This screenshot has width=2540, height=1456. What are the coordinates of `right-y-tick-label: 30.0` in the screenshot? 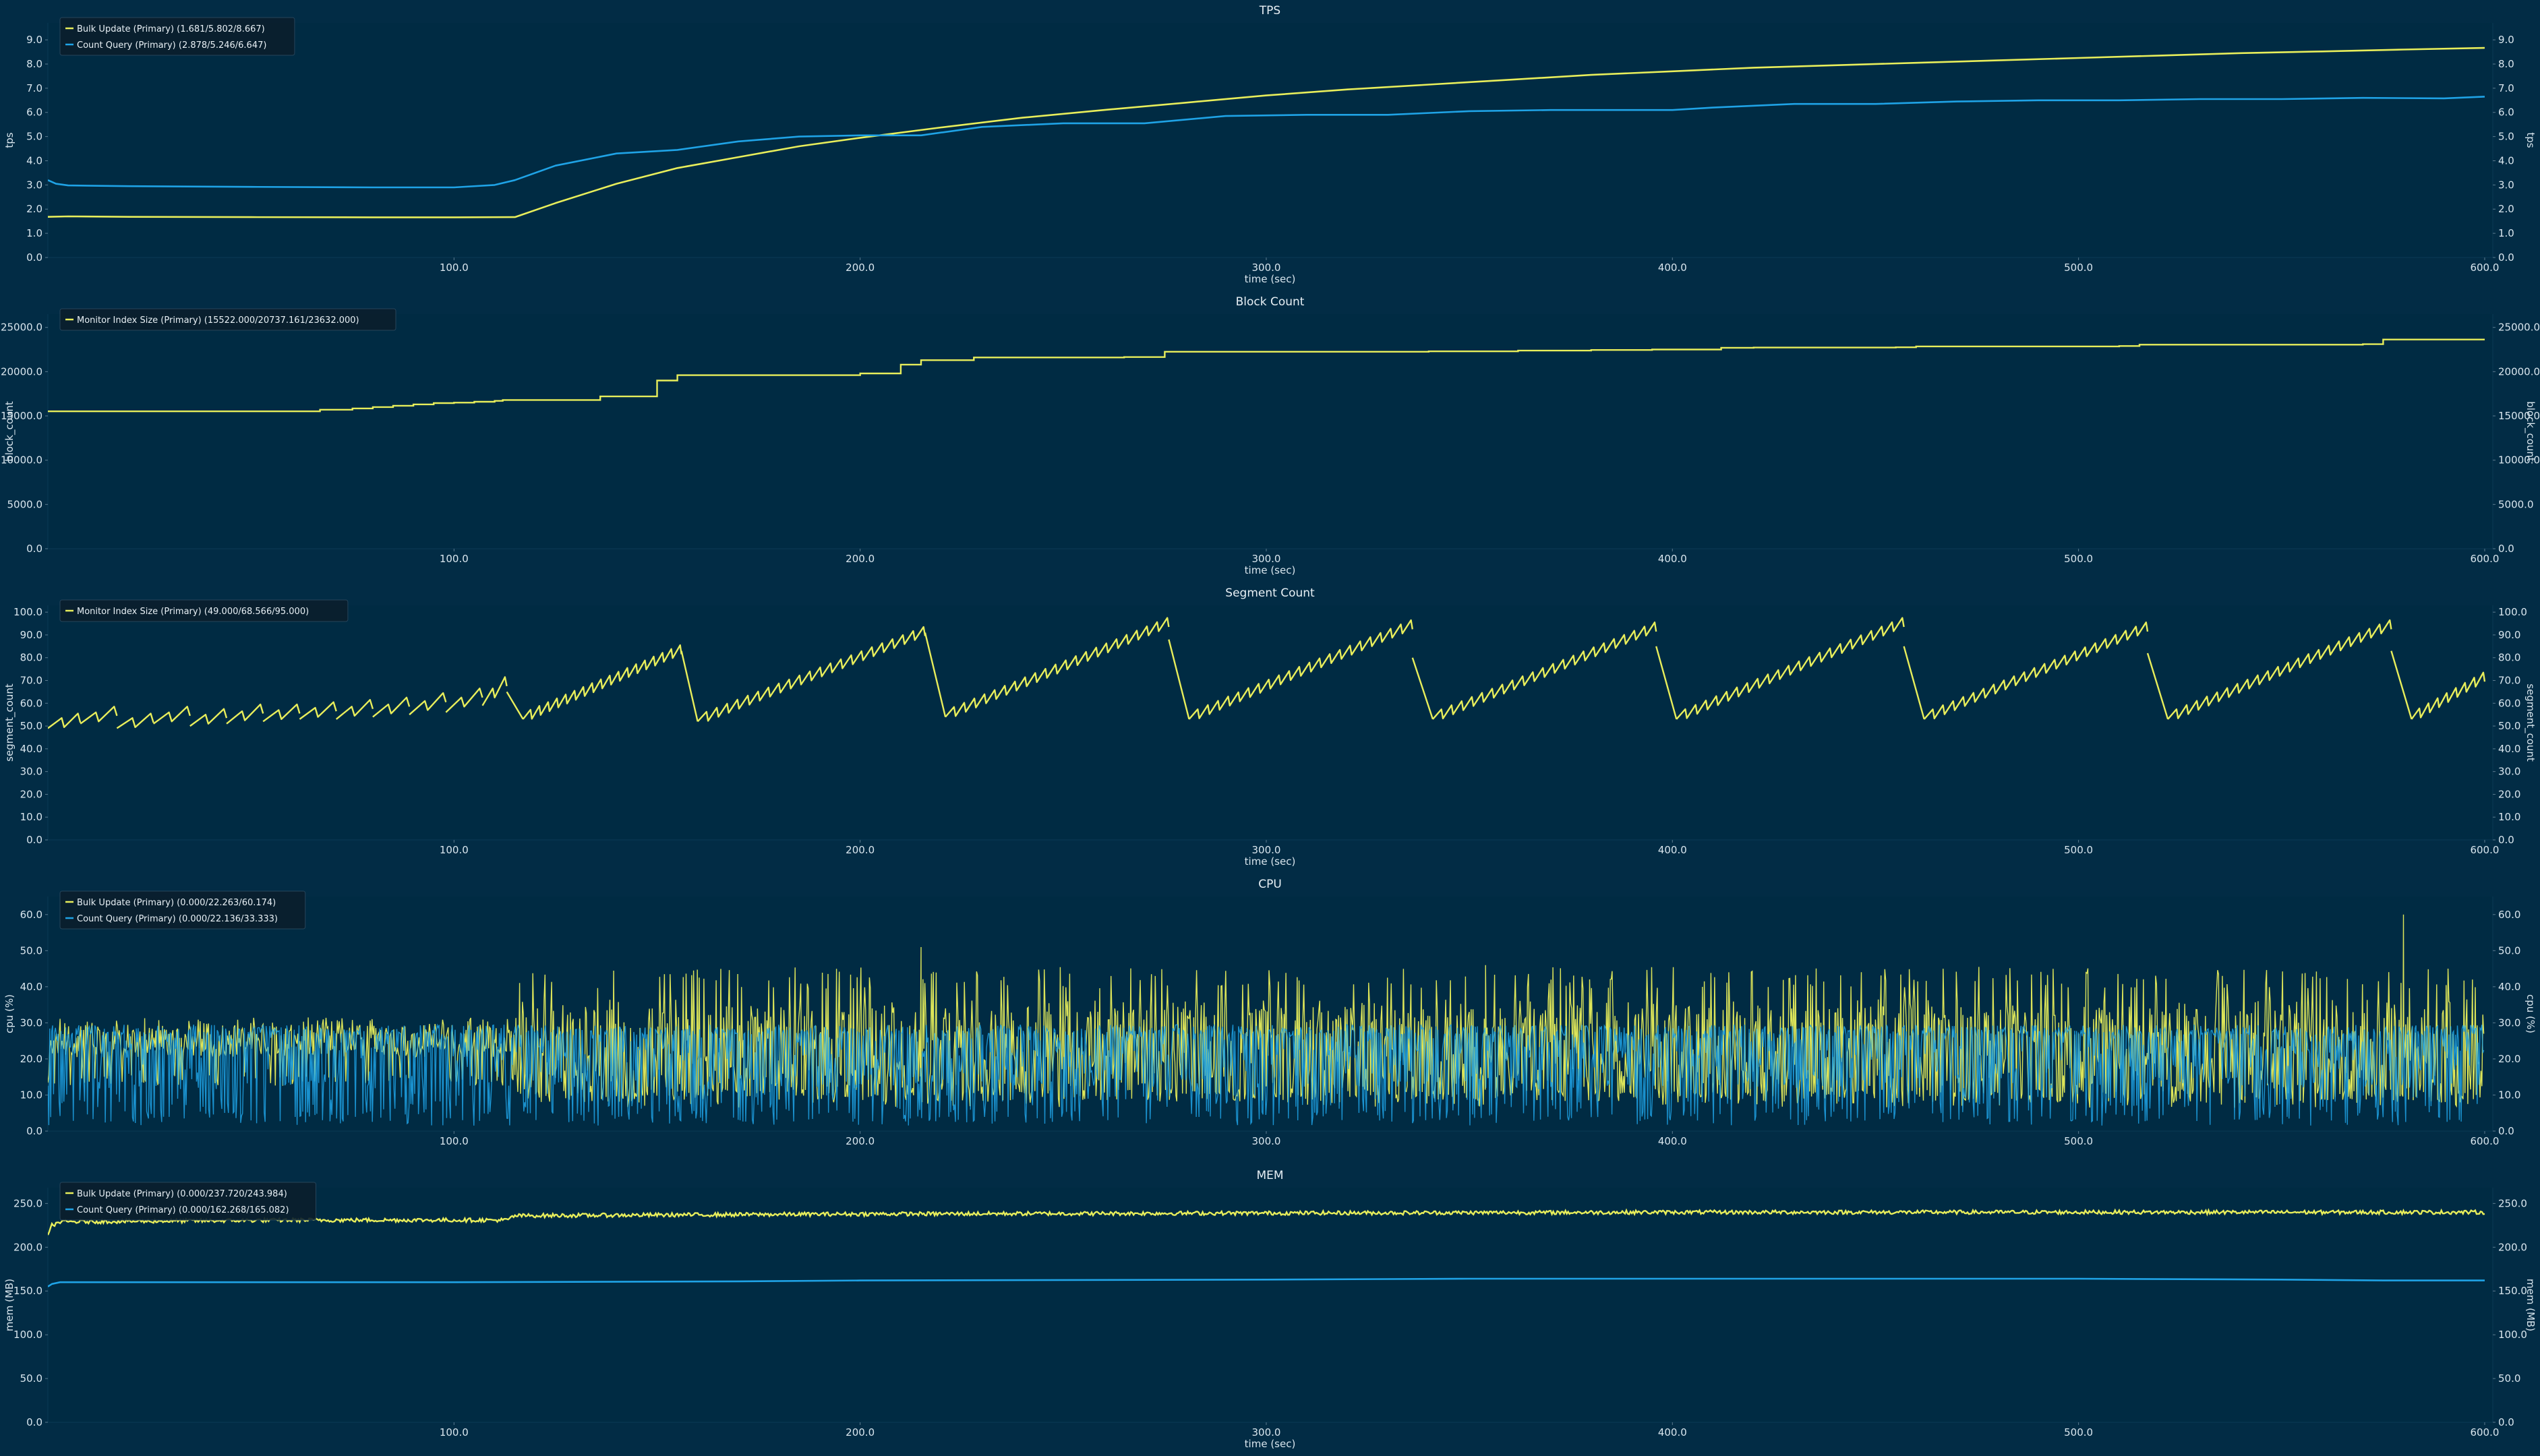 It's located at (2509, 1023).